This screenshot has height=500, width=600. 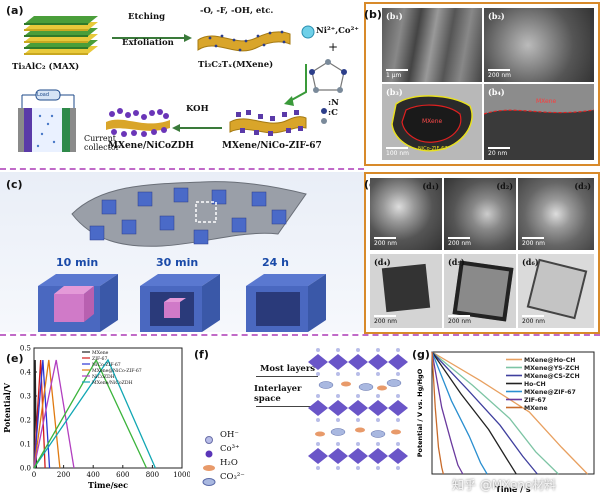 I want to click on panel-c-label: (c), so click(x=14, y=184).